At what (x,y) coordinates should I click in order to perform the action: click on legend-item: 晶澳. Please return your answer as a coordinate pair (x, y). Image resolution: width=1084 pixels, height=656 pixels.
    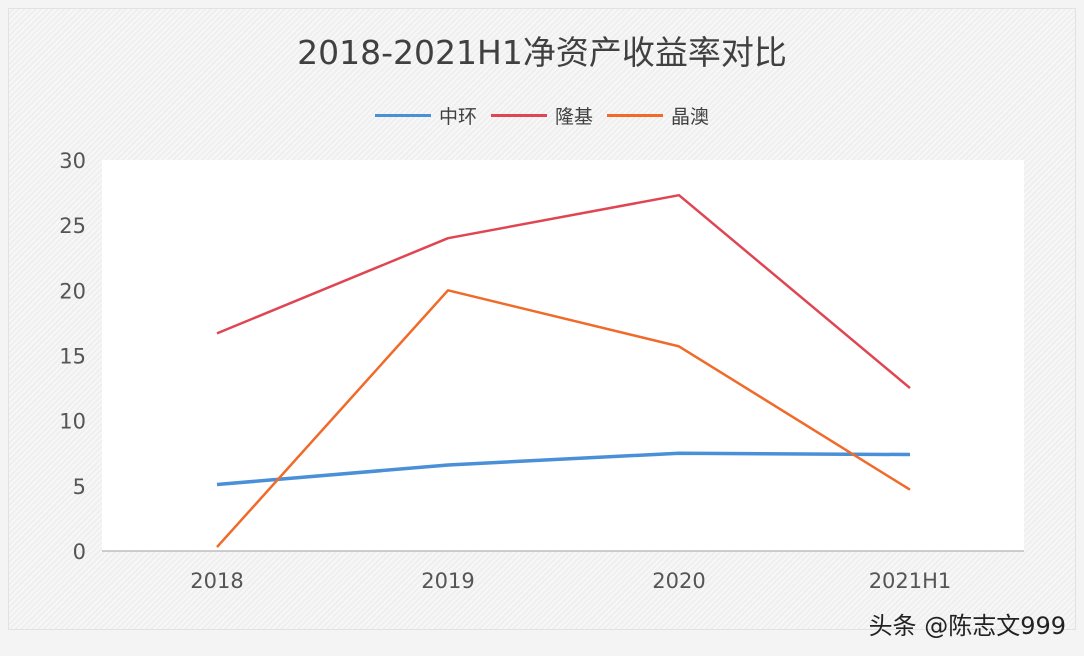
    Looking at the image, I should click on (658, 115).